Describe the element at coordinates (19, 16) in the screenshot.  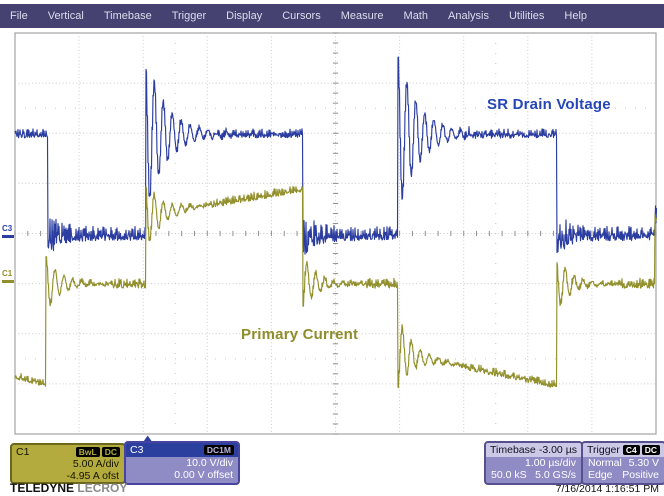
I see `menu-item-file: File` at that location.